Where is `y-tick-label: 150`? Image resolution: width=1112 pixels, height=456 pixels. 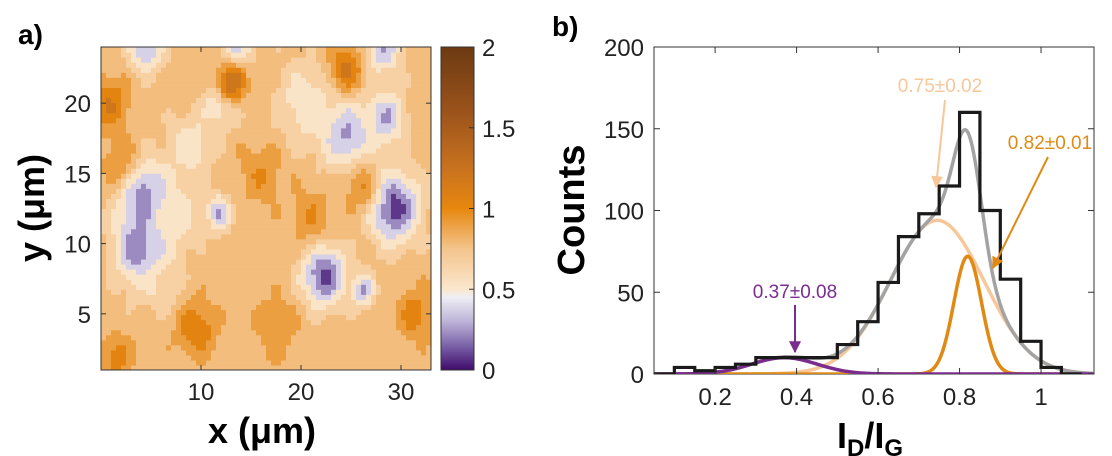
y-tick-label: 150 is located at coordinates (624, 130).